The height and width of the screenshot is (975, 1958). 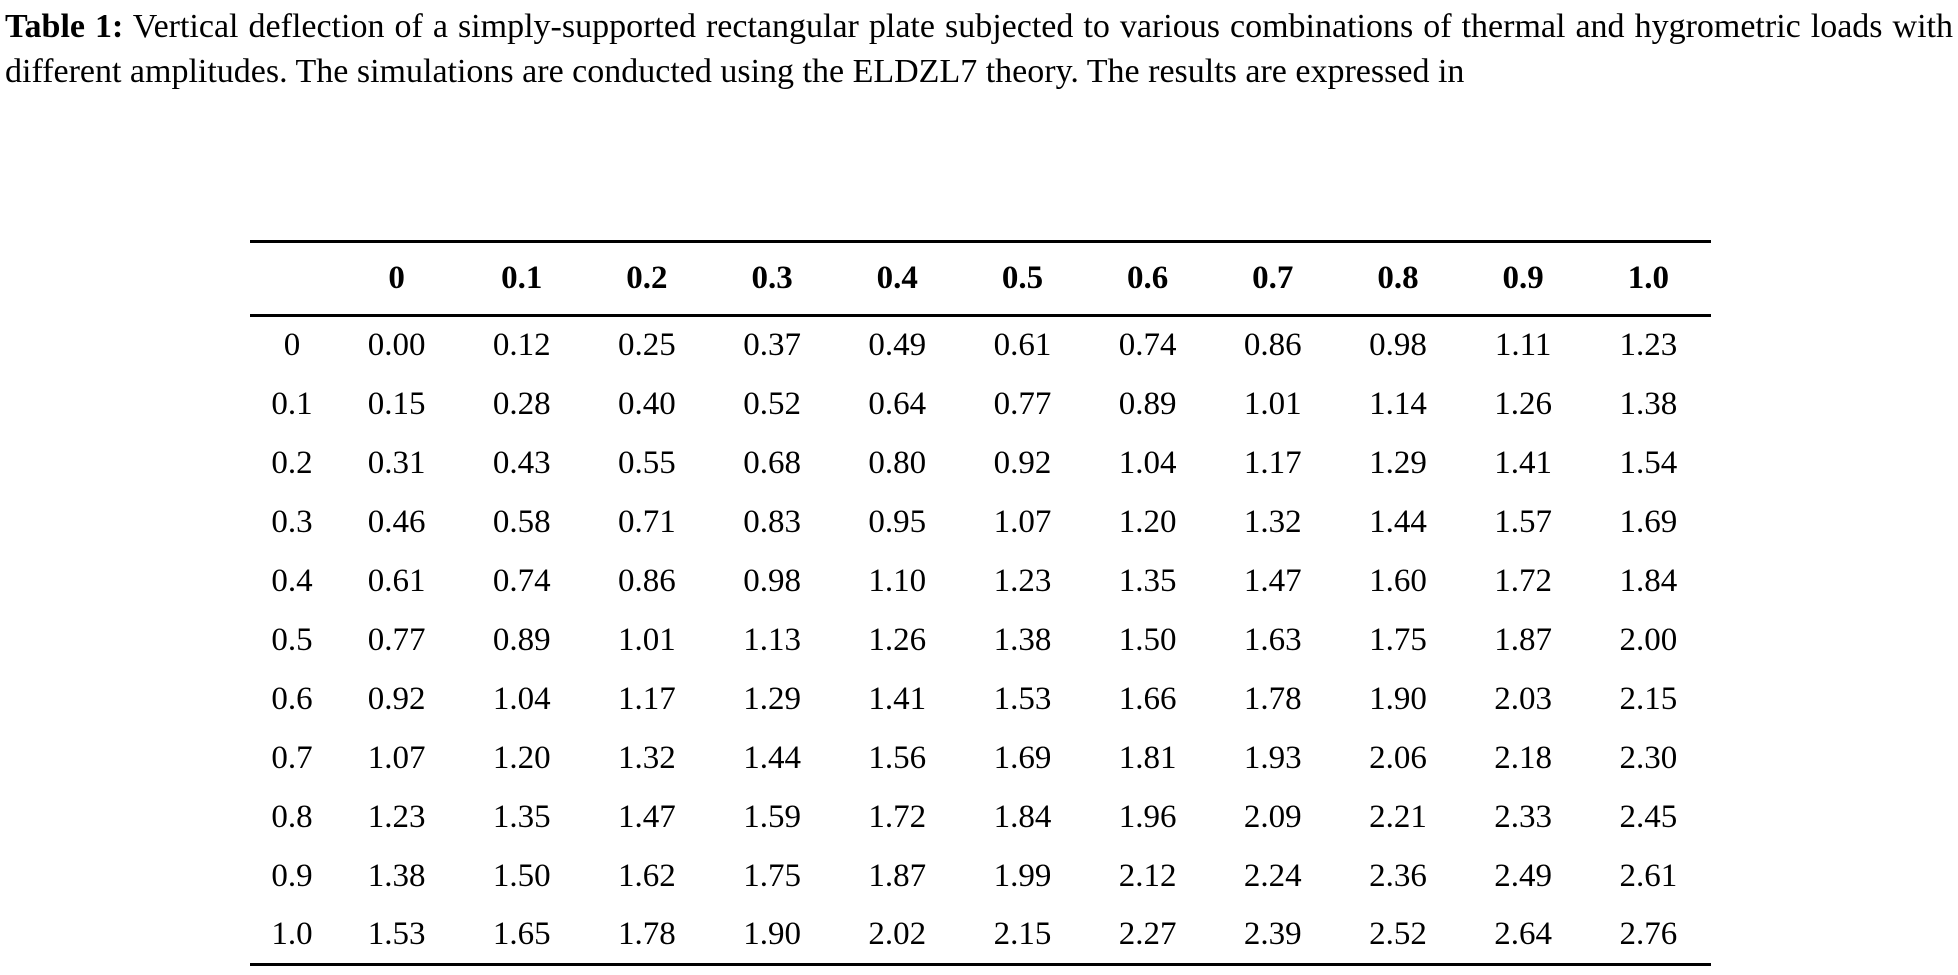 I want to click on value-cell: 2.02, so click(x=897, y=933).